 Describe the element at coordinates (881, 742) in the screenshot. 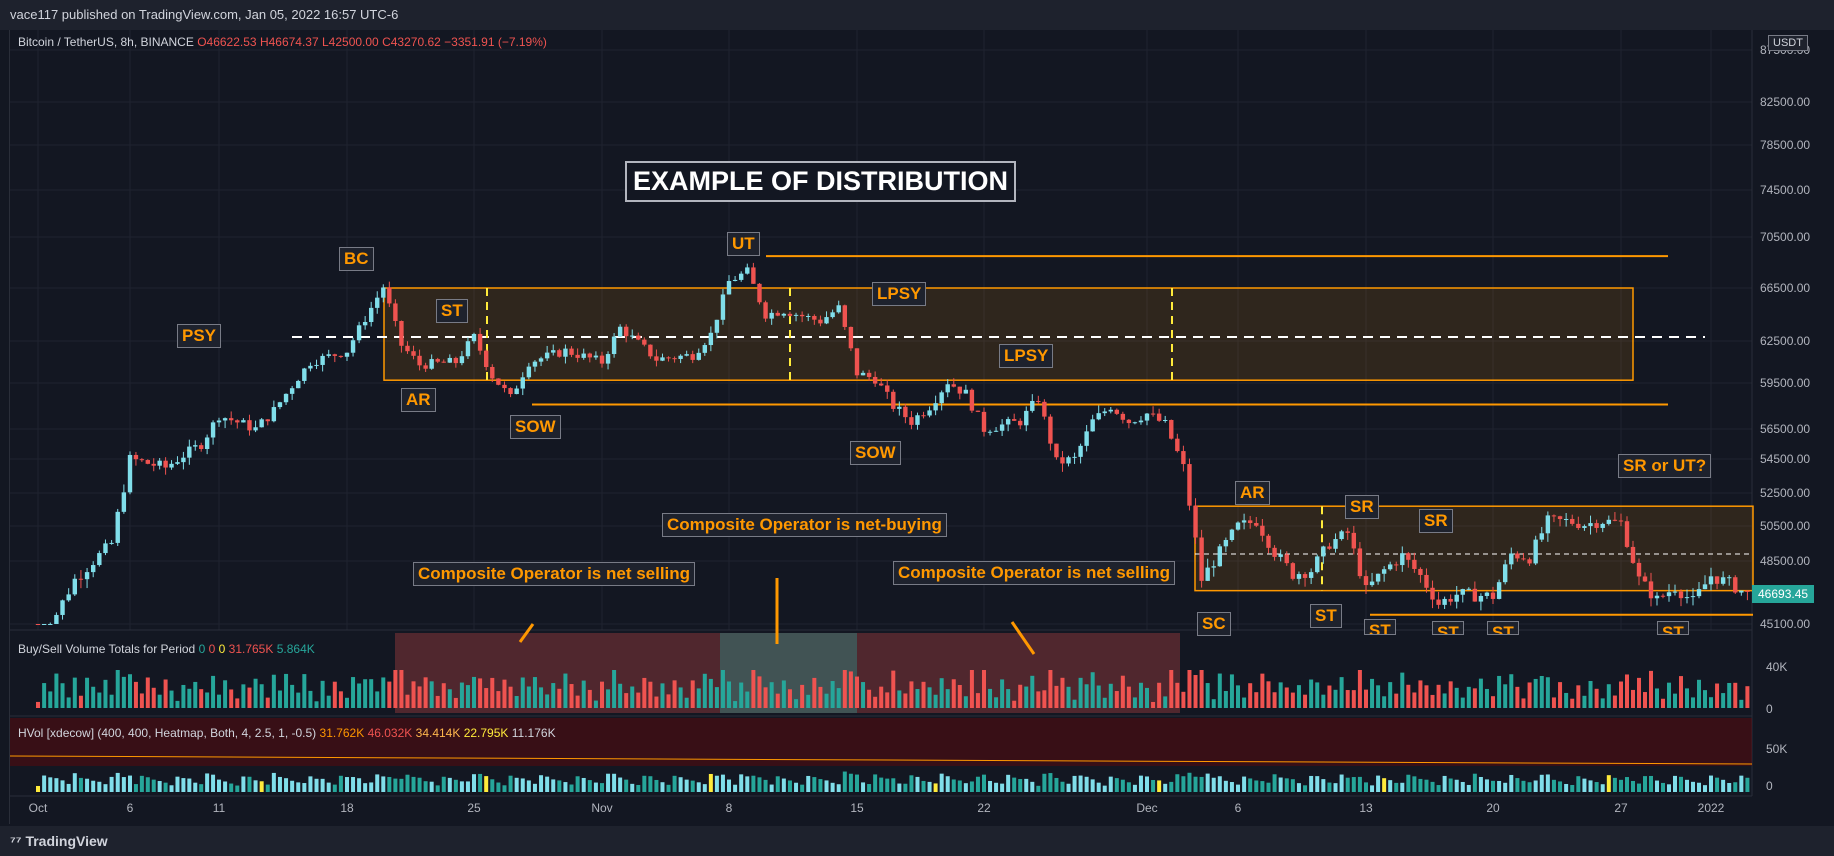

I see `heatmap-band` at that location.